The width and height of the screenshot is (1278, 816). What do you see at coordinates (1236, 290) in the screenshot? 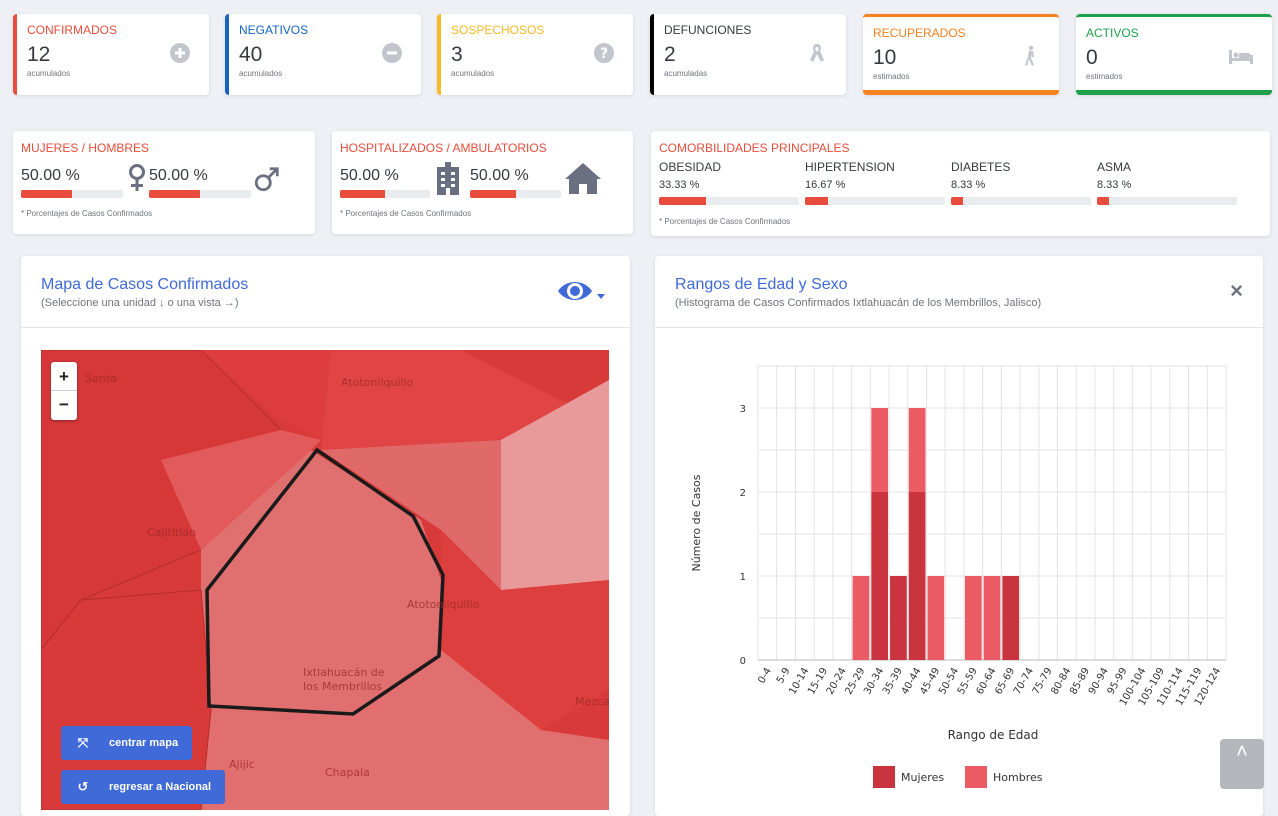
I see `close-button: ×` at bounding box center [1236, 290].